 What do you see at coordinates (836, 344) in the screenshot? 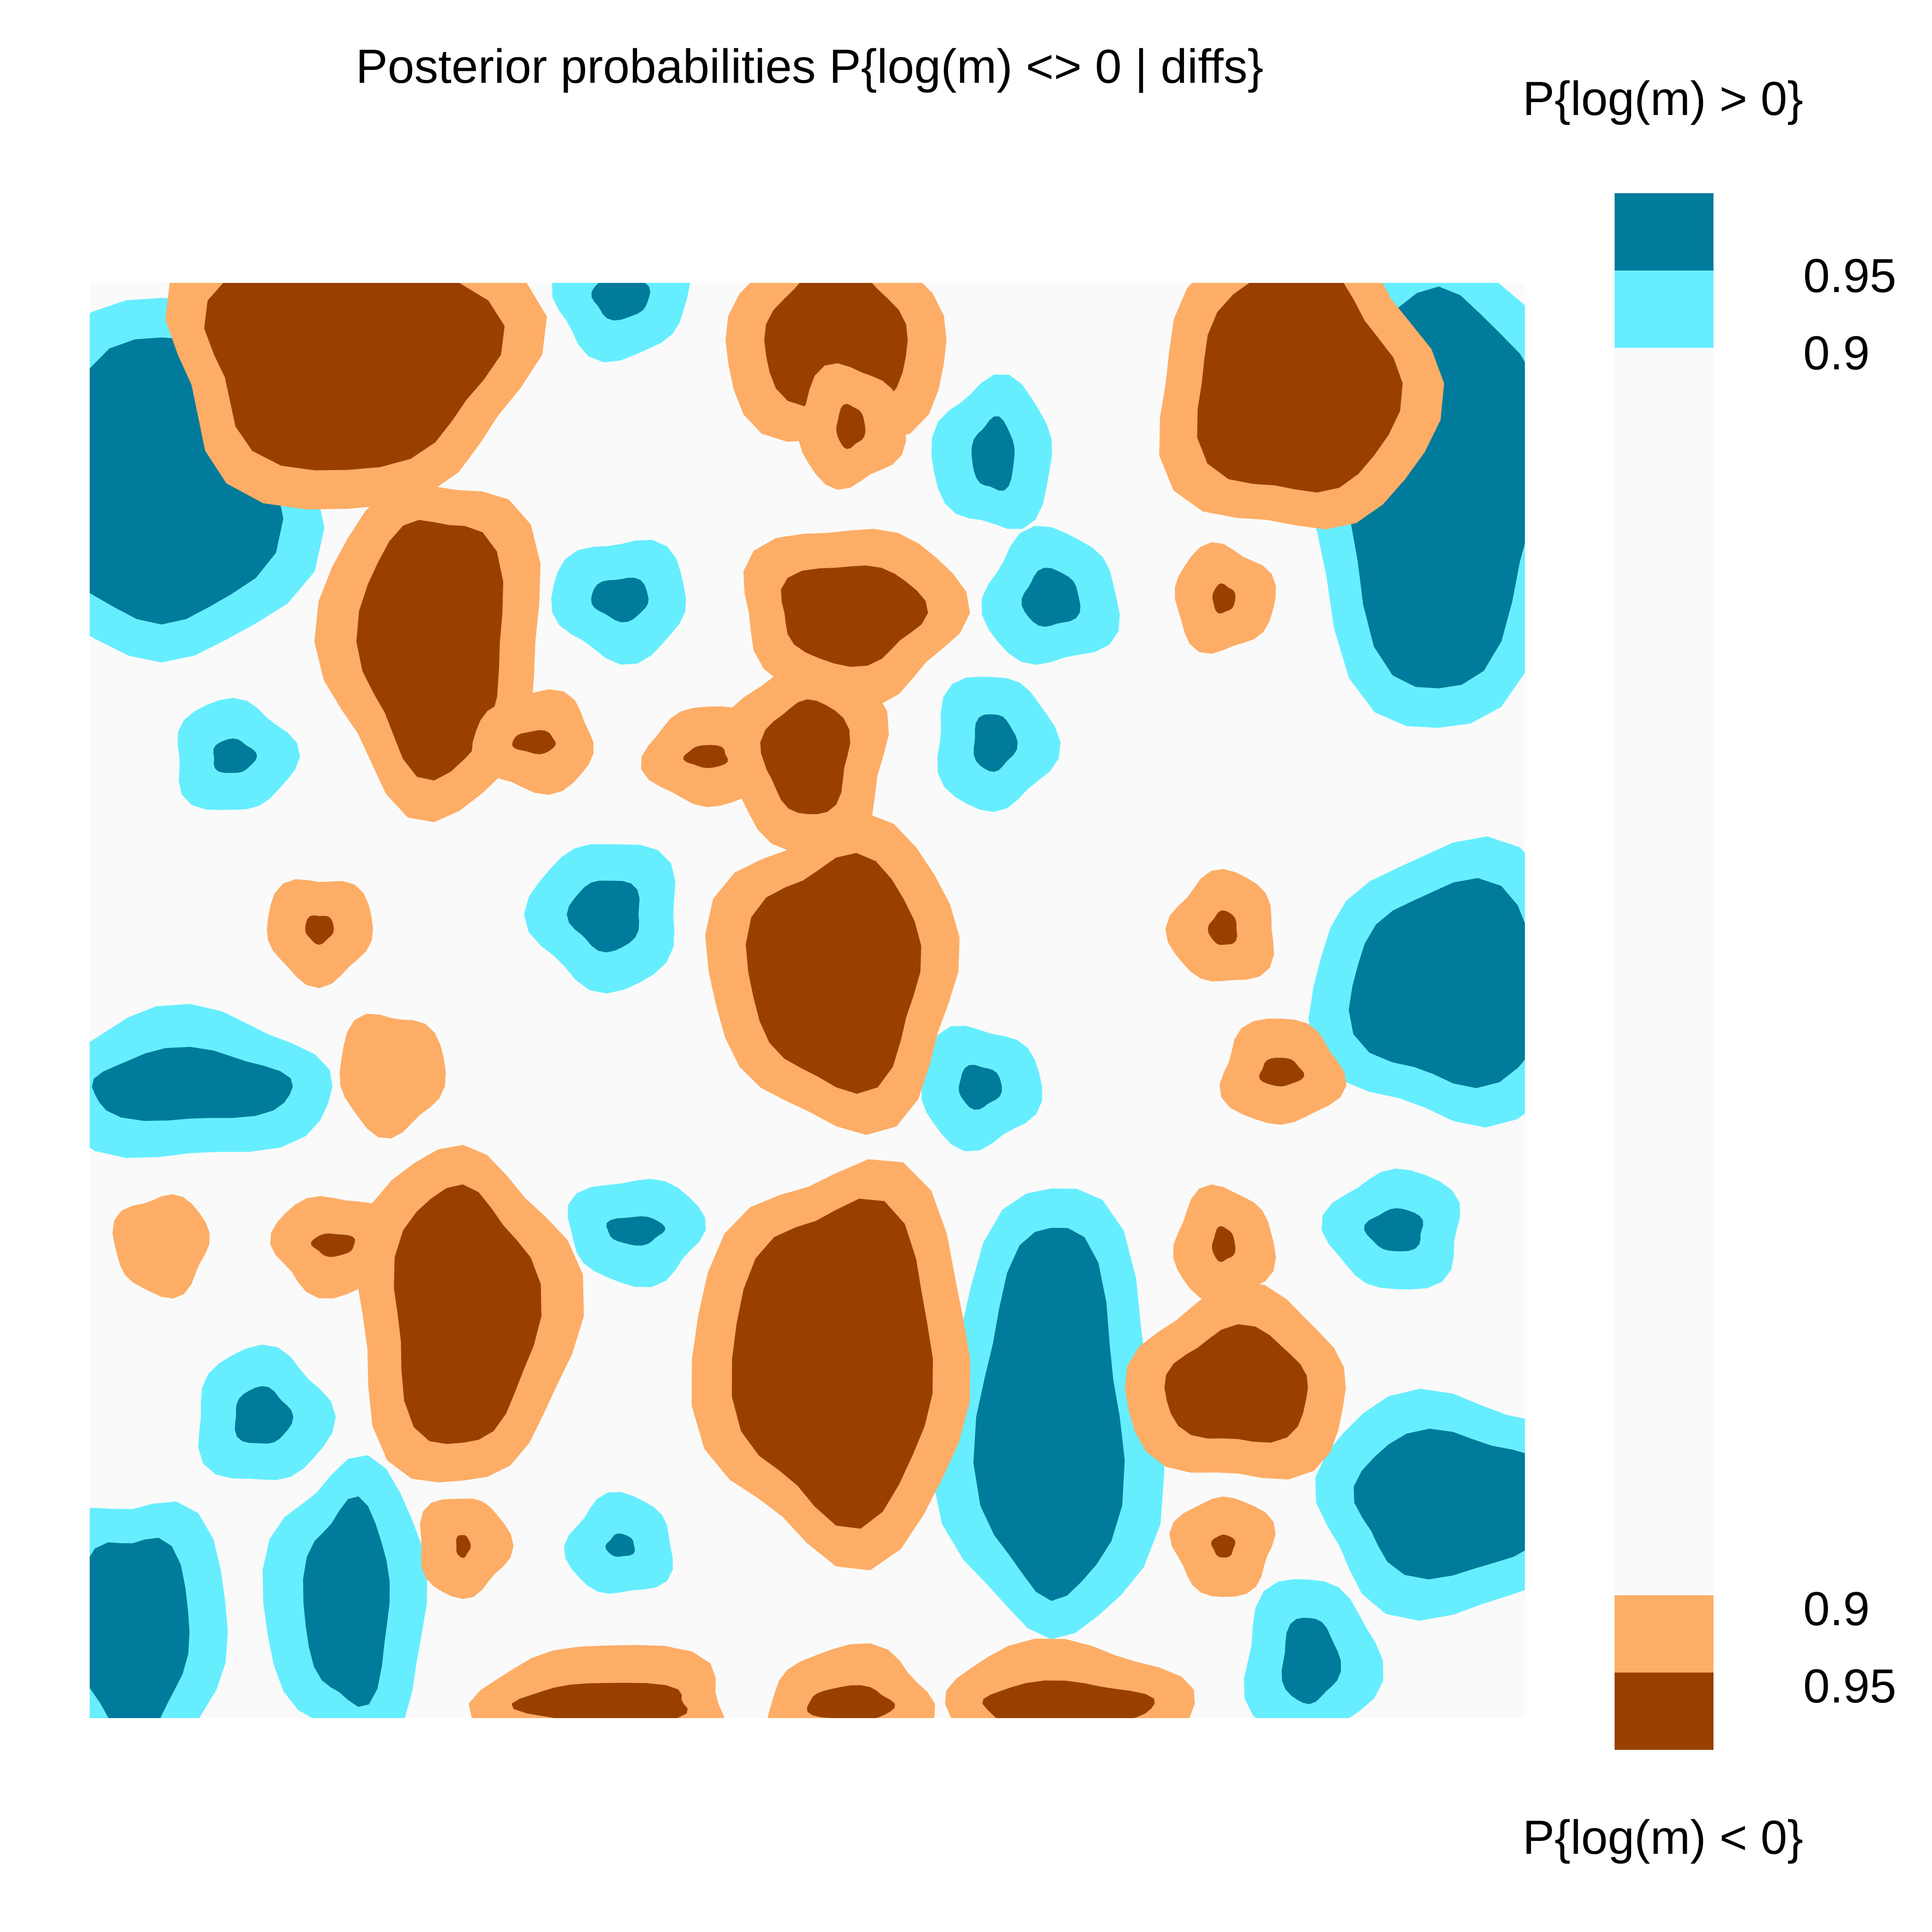
I see `region-neg-top-center-inner` at bounding box center [836, 344].